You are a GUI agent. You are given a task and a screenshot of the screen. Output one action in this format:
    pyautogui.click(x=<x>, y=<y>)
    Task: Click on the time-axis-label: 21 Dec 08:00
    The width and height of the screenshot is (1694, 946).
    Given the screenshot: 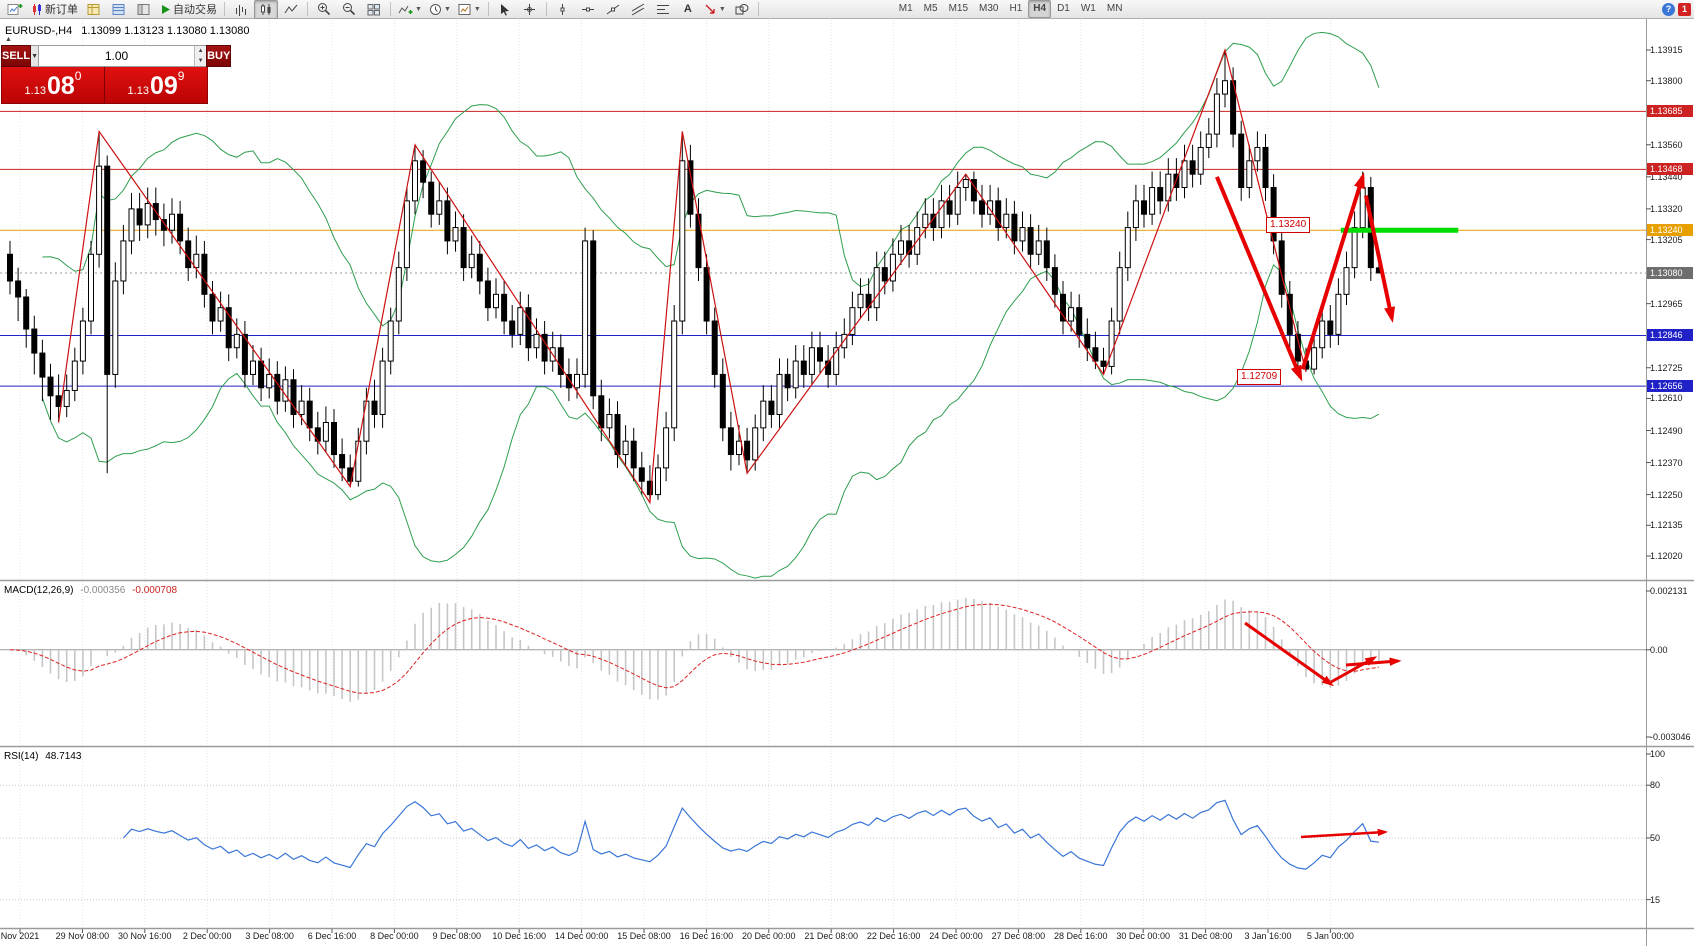 What is the action you would take?
    pyautogui.click(x=831, y=936)
    